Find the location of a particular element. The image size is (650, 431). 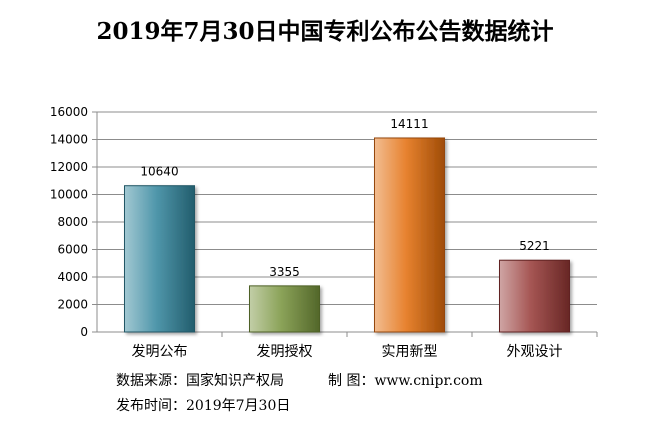

x-tick-label: 实用新型 is located at coordinates (410, 352).